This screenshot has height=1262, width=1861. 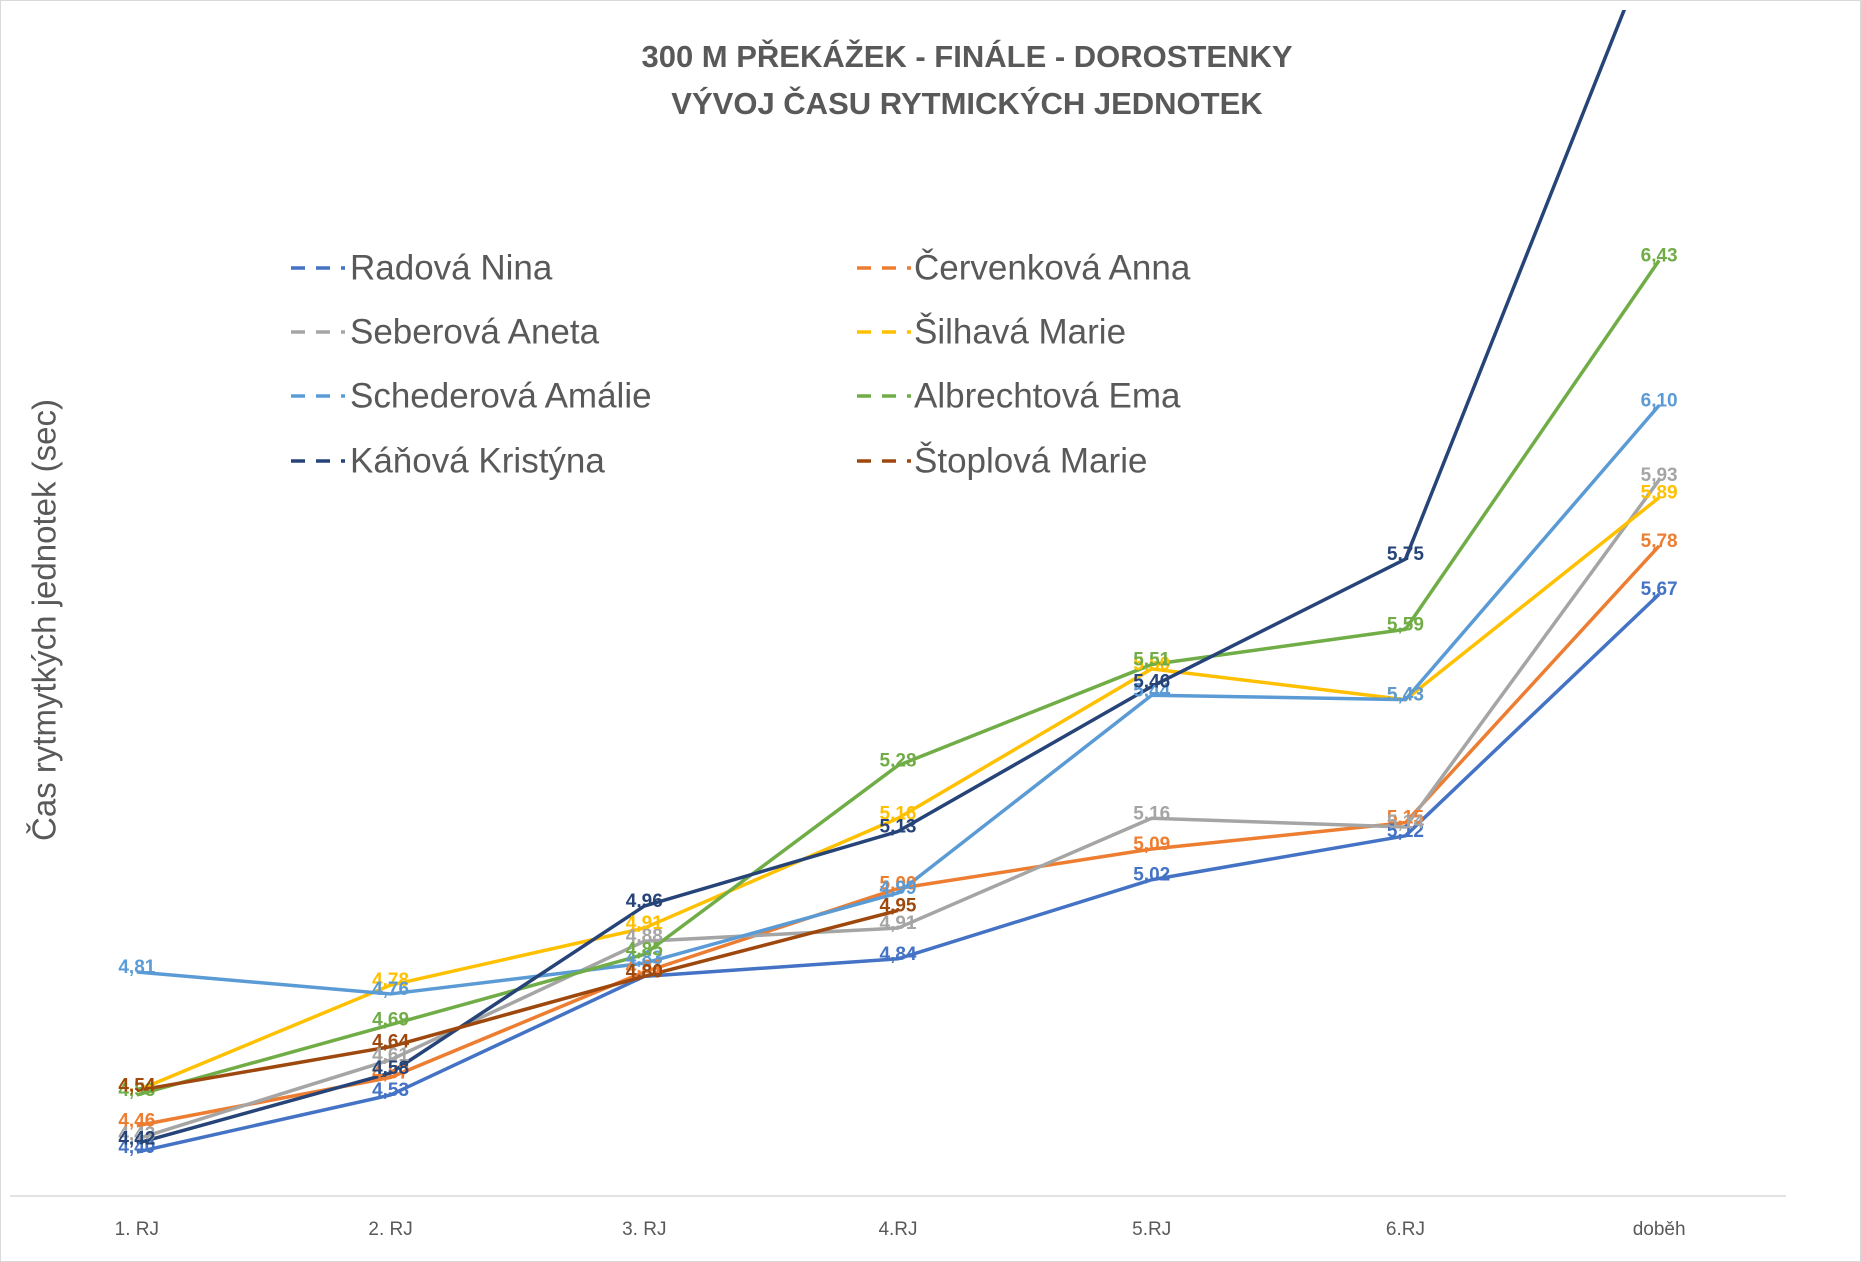 I want to click on data-label: 6,10, so click(x=1659, y=400).